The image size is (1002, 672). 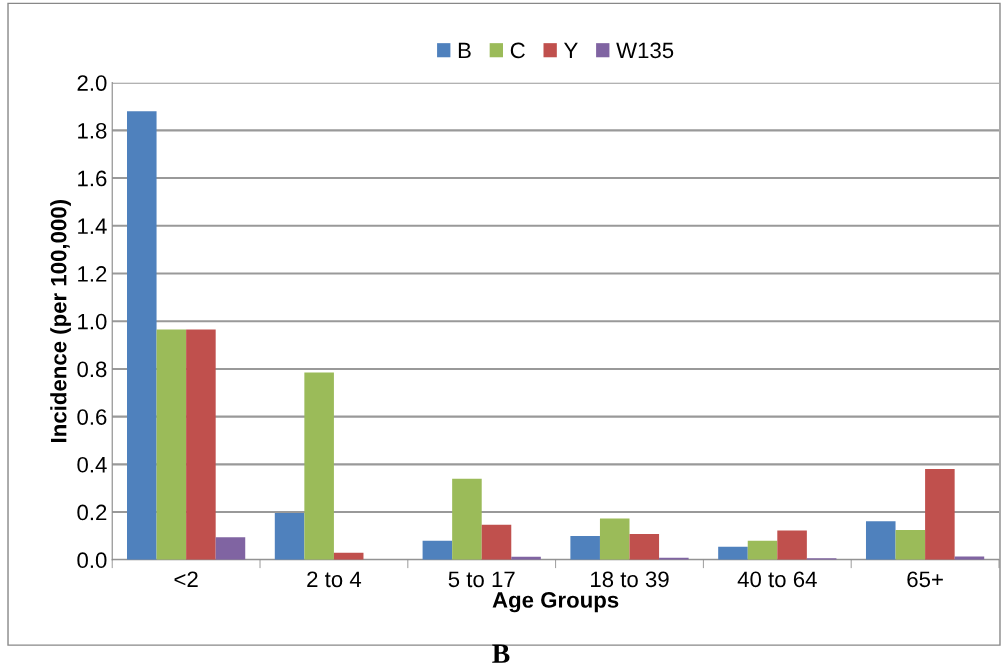 What do you see at coordinates (777, 579) in the screenshot?
I see `x-tick-label: 40 to 64` at bounding box center [777, 579].